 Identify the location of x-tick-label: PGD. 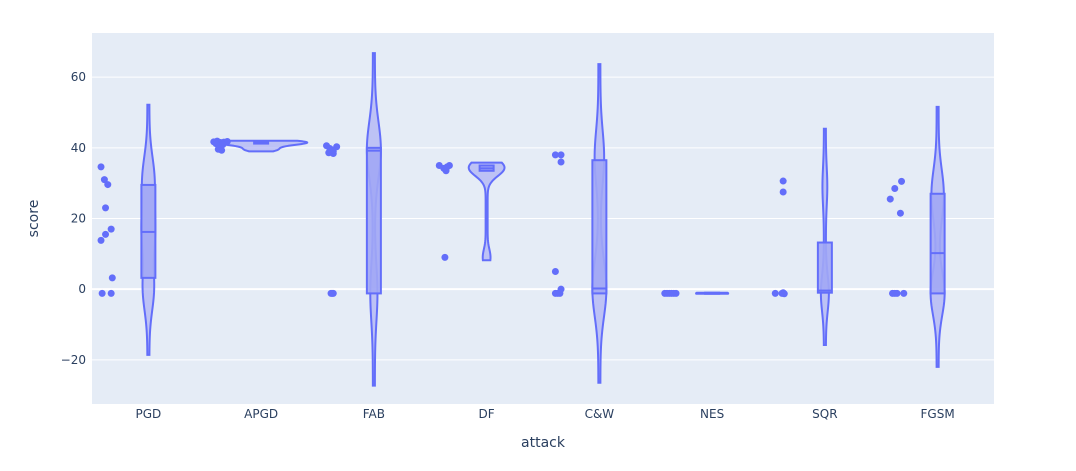
(148, 414).